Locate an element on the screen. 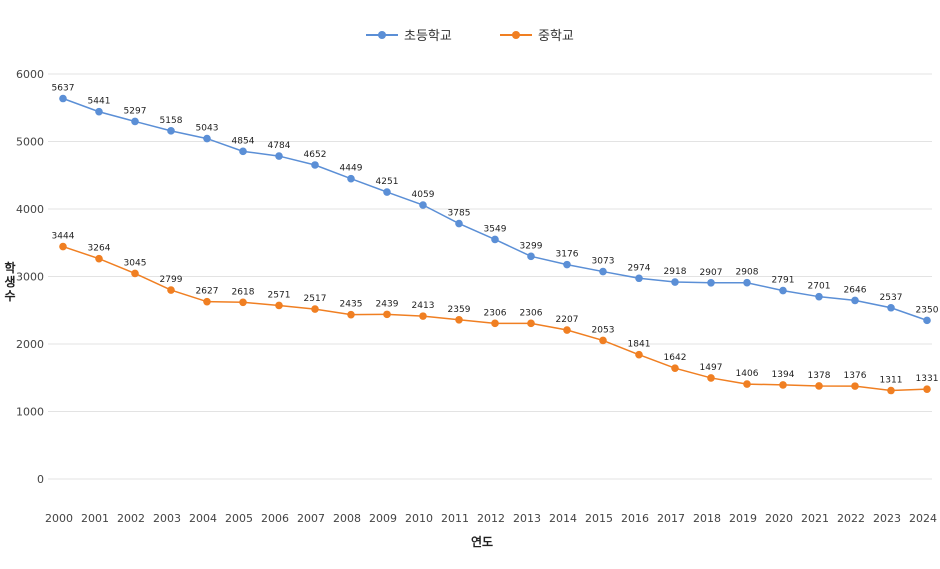 This screenshot has height=569, width=940. y-axis-title: 학생수 is located at coordinates (9, 281).